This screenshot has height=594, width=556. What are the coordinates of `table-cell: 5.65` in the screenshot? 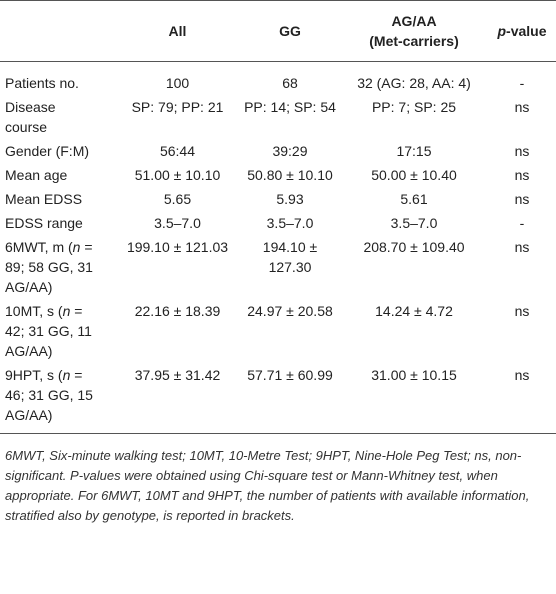 It's located at (177, 199).